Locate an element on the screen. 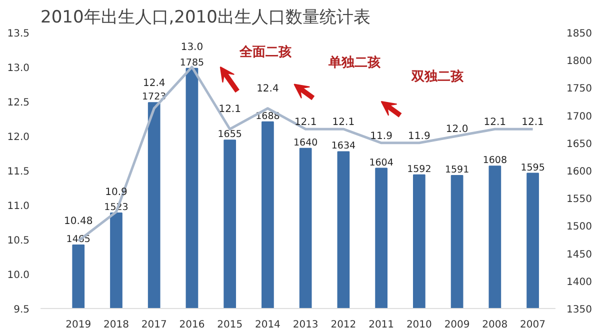  y2-tick-label: 1700 is located at coordinates (579, 116).